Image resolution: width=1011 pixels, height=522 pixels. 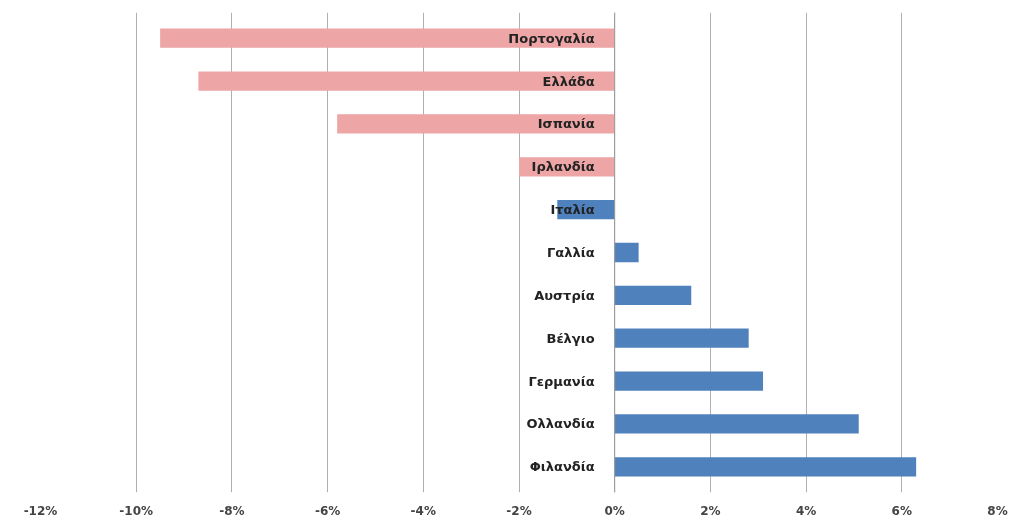 What do you see at coordinates (519, 510) in the screenshot?
I see `x-tick-label: -2%` at bounding box center [519, 510].